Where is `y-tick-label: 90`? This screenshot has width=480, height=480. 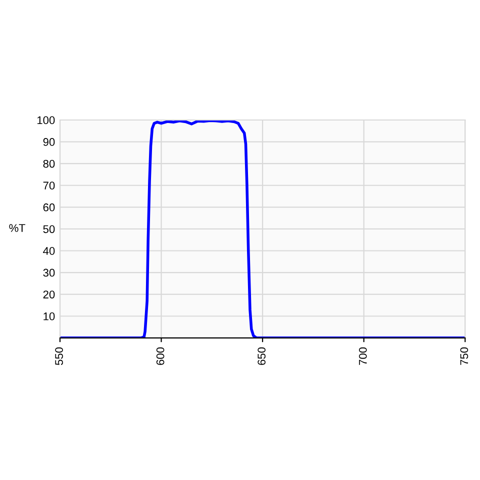 y-tick-label: 90 is located at coordinates (49, 142).